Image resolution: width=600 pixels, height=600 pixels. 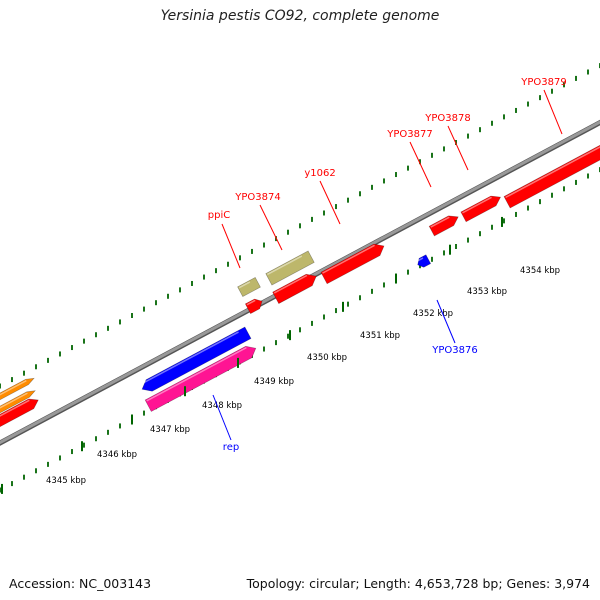 What do you see at coordinates (348, 259) in the screenshot?
I see `feature-forward-y1062-highlight` at bounding box center [348, 259].